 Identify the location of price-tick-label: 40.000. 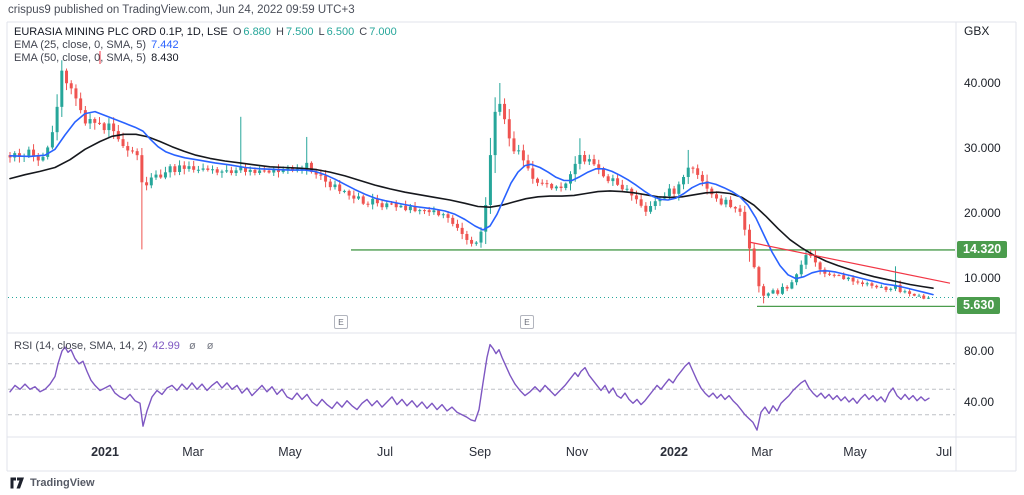
(982, 83).